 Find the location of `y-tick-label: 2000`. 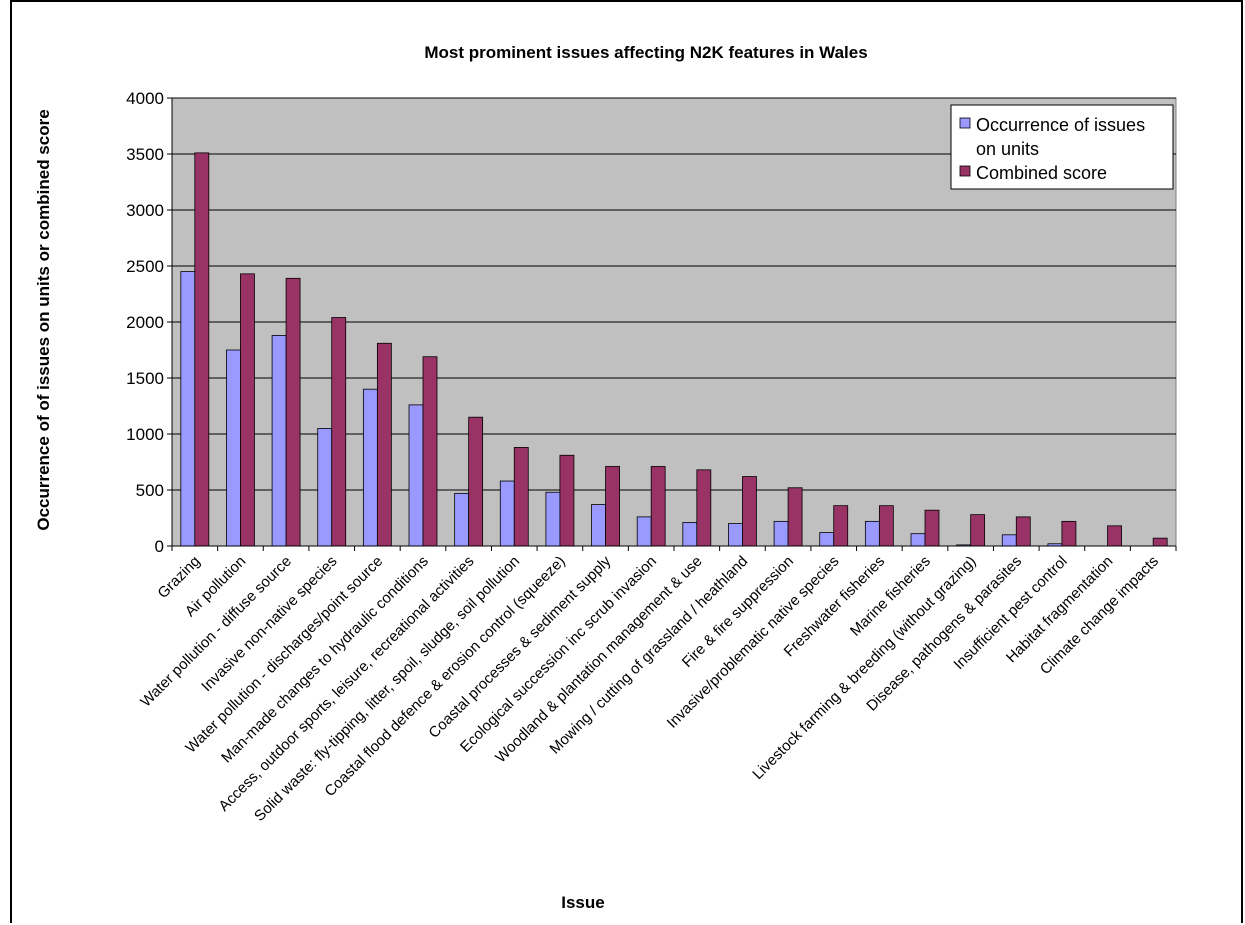

y-tick-label: 2000 is located at coordinates (145, 322).